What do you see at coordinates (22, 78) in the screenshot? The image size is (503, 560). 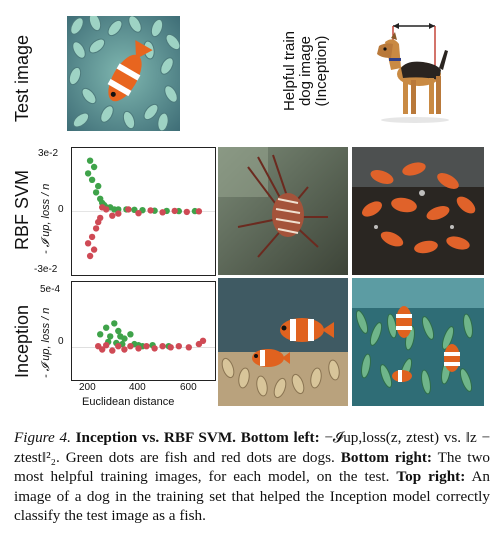 I see `row-label-test-image: Test image` at bounding box center [22, 78].